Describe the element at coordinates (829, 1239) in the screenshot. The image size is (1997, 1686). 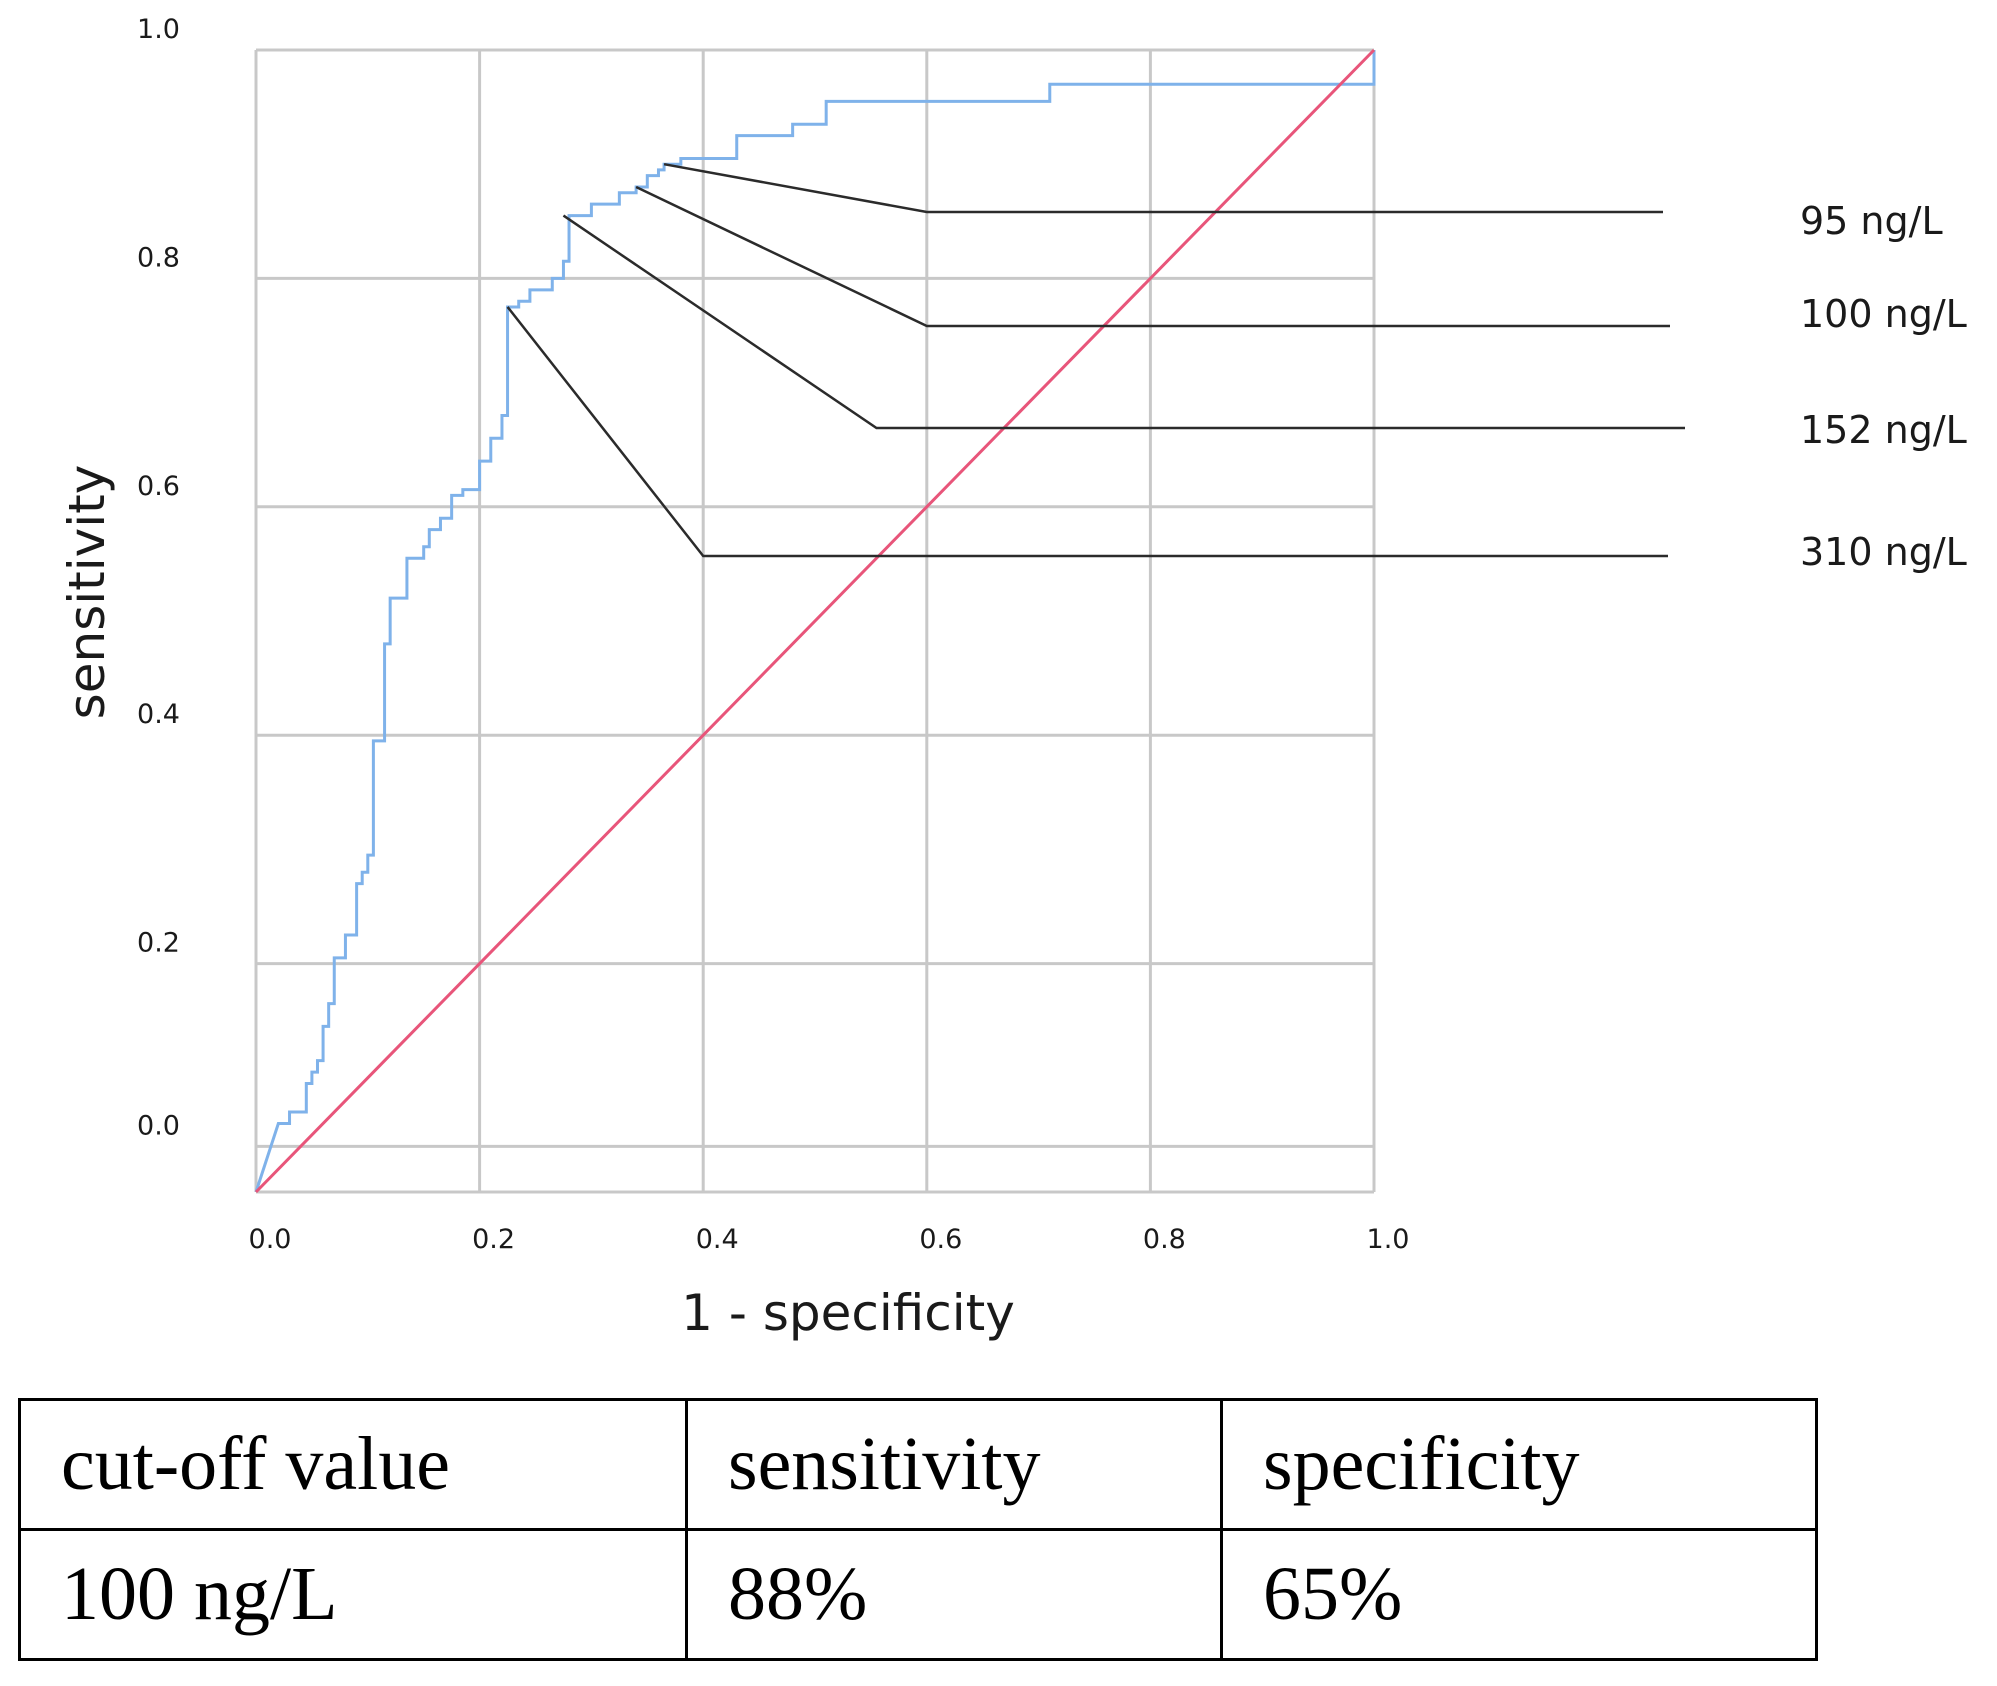
I see `x-axis-ticks: 0.0 0.2 0.4 0.6 0.8 1.0` at that location.